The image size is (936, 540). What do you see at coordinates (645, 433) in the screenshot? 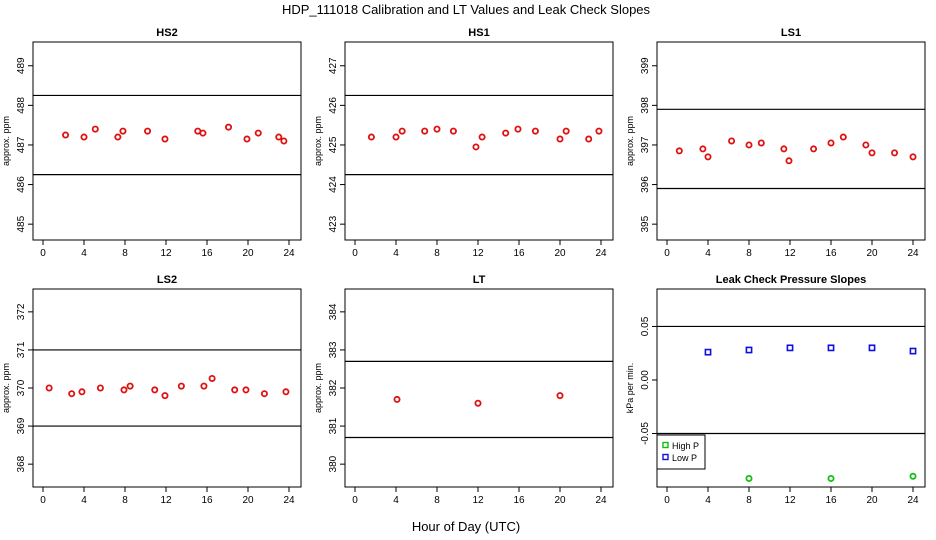
I see `y-tick-label: -0.05` at bounding box center [645, 433].